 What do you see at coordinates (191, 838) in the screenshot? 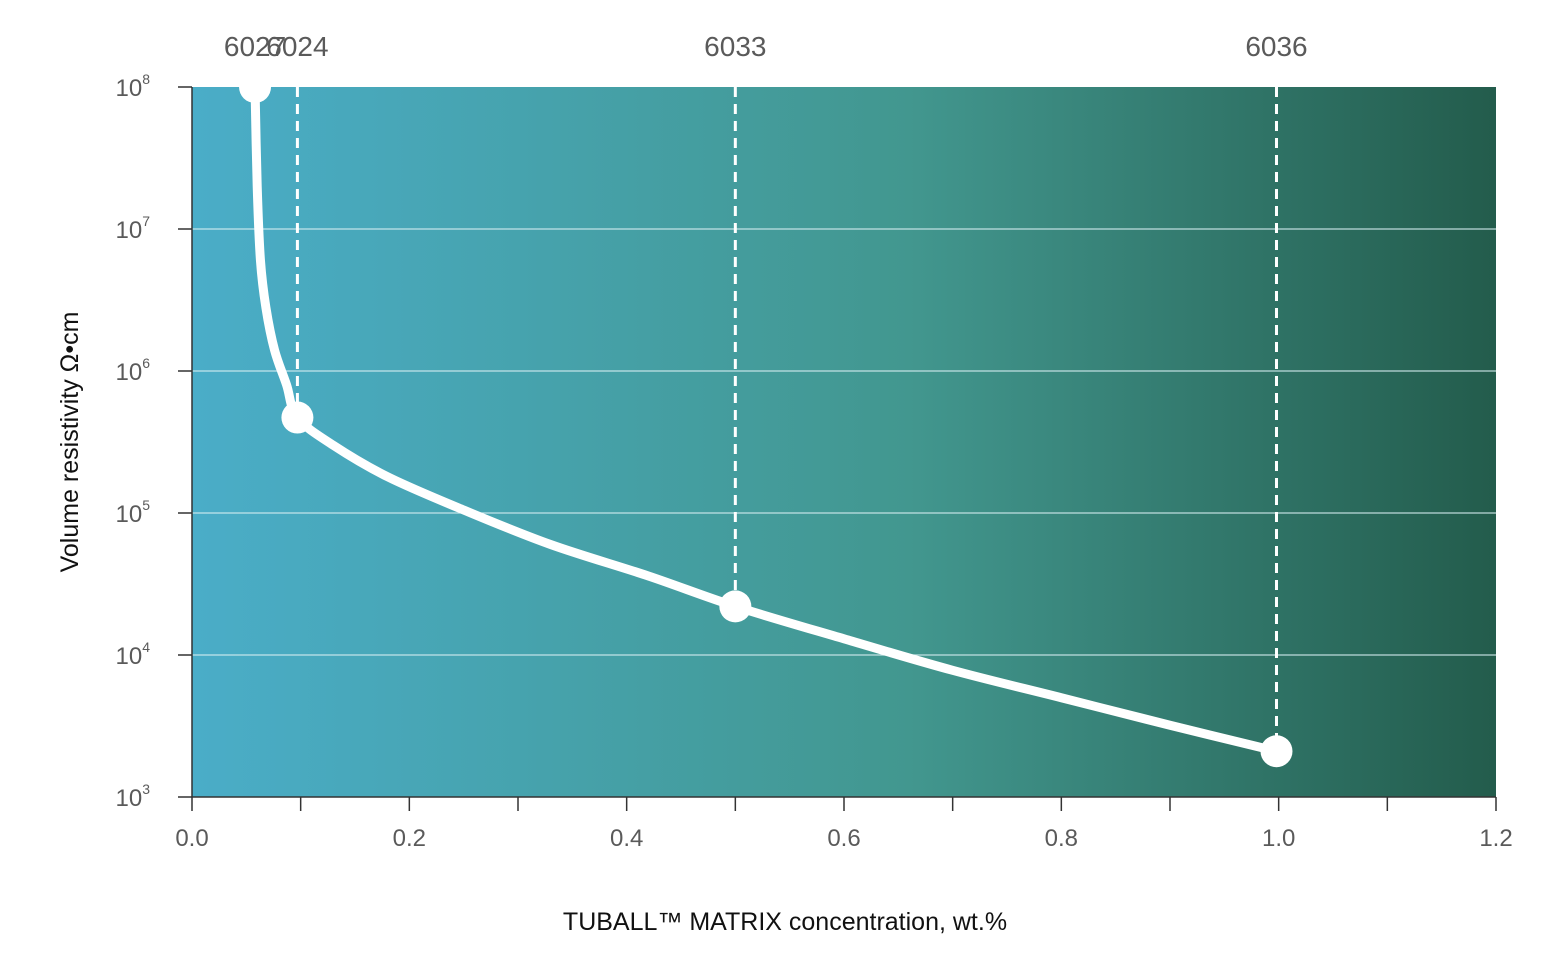
I see `x-tick-label: 0.0` at bounding box center [191, 838].